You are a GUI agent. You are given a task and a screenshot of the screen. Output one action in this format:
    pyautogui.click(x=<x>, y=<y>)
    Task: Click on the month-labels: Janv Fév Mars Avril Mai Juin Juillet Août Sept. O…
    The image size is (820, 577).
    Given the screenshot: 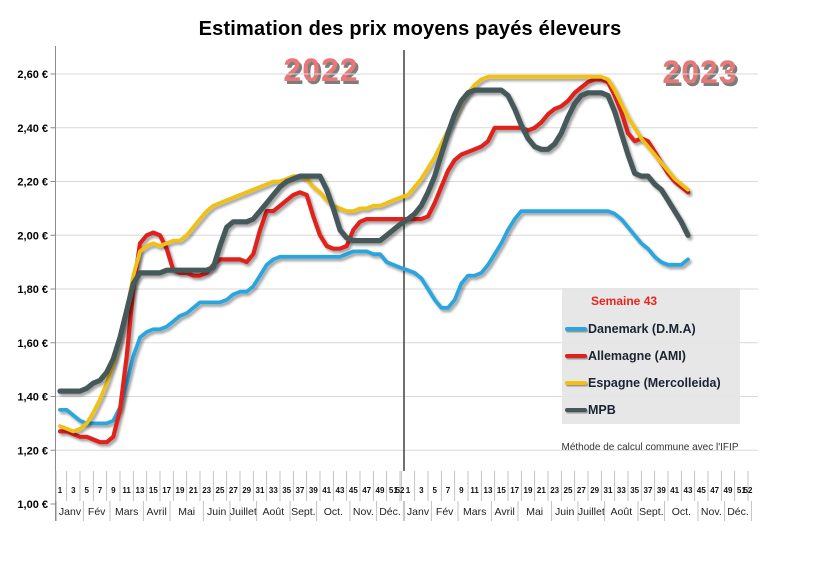 What is the action you would take?
    pyautogui.click(x=404, y=511)
    